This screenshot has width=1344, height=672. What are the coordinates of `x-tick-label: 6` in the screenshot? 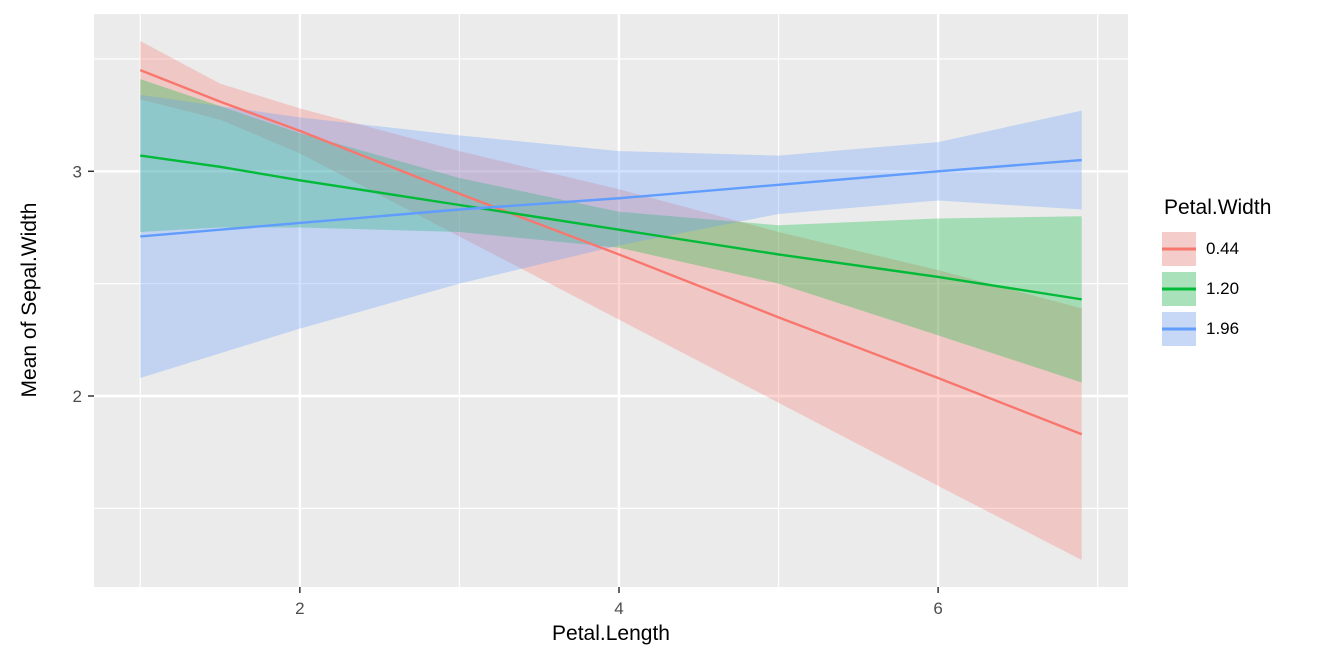 It's located at (937, 608).